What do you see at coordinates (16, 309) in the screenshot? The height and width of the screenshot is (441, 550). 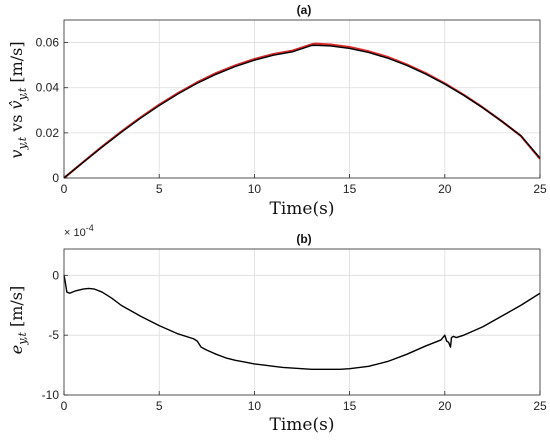 I see `panel-b-ylabel-unit: [m/s]` at bounding box center [16, 309].